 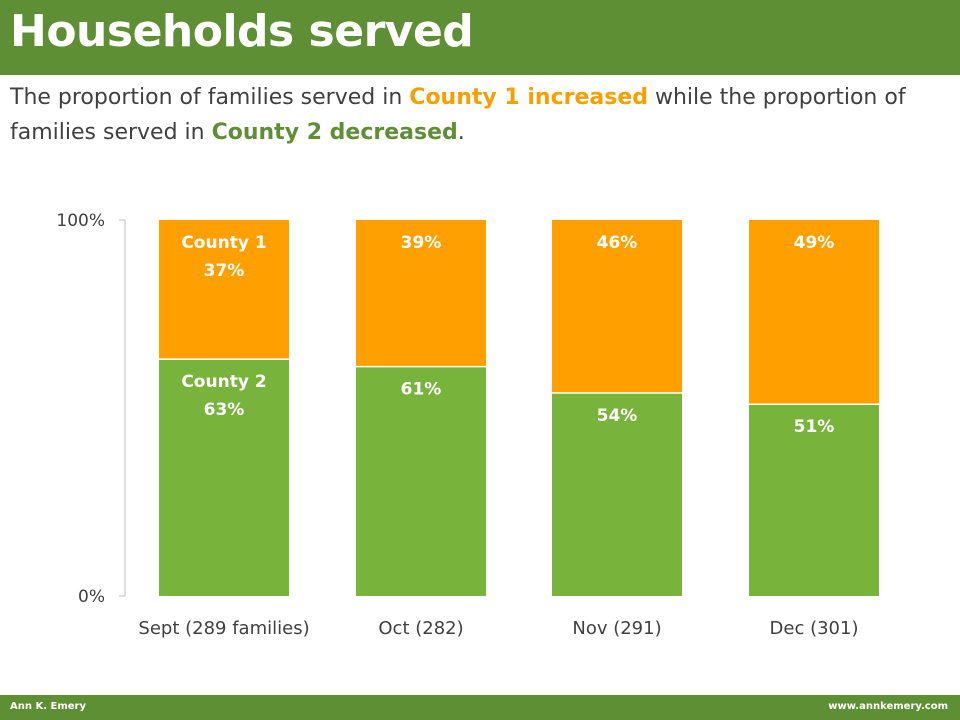 What do you see at coordinates (48, 706) in the screenshot?
I see `footer-author: Ann K. Emery` at bounding box center [48, 706].